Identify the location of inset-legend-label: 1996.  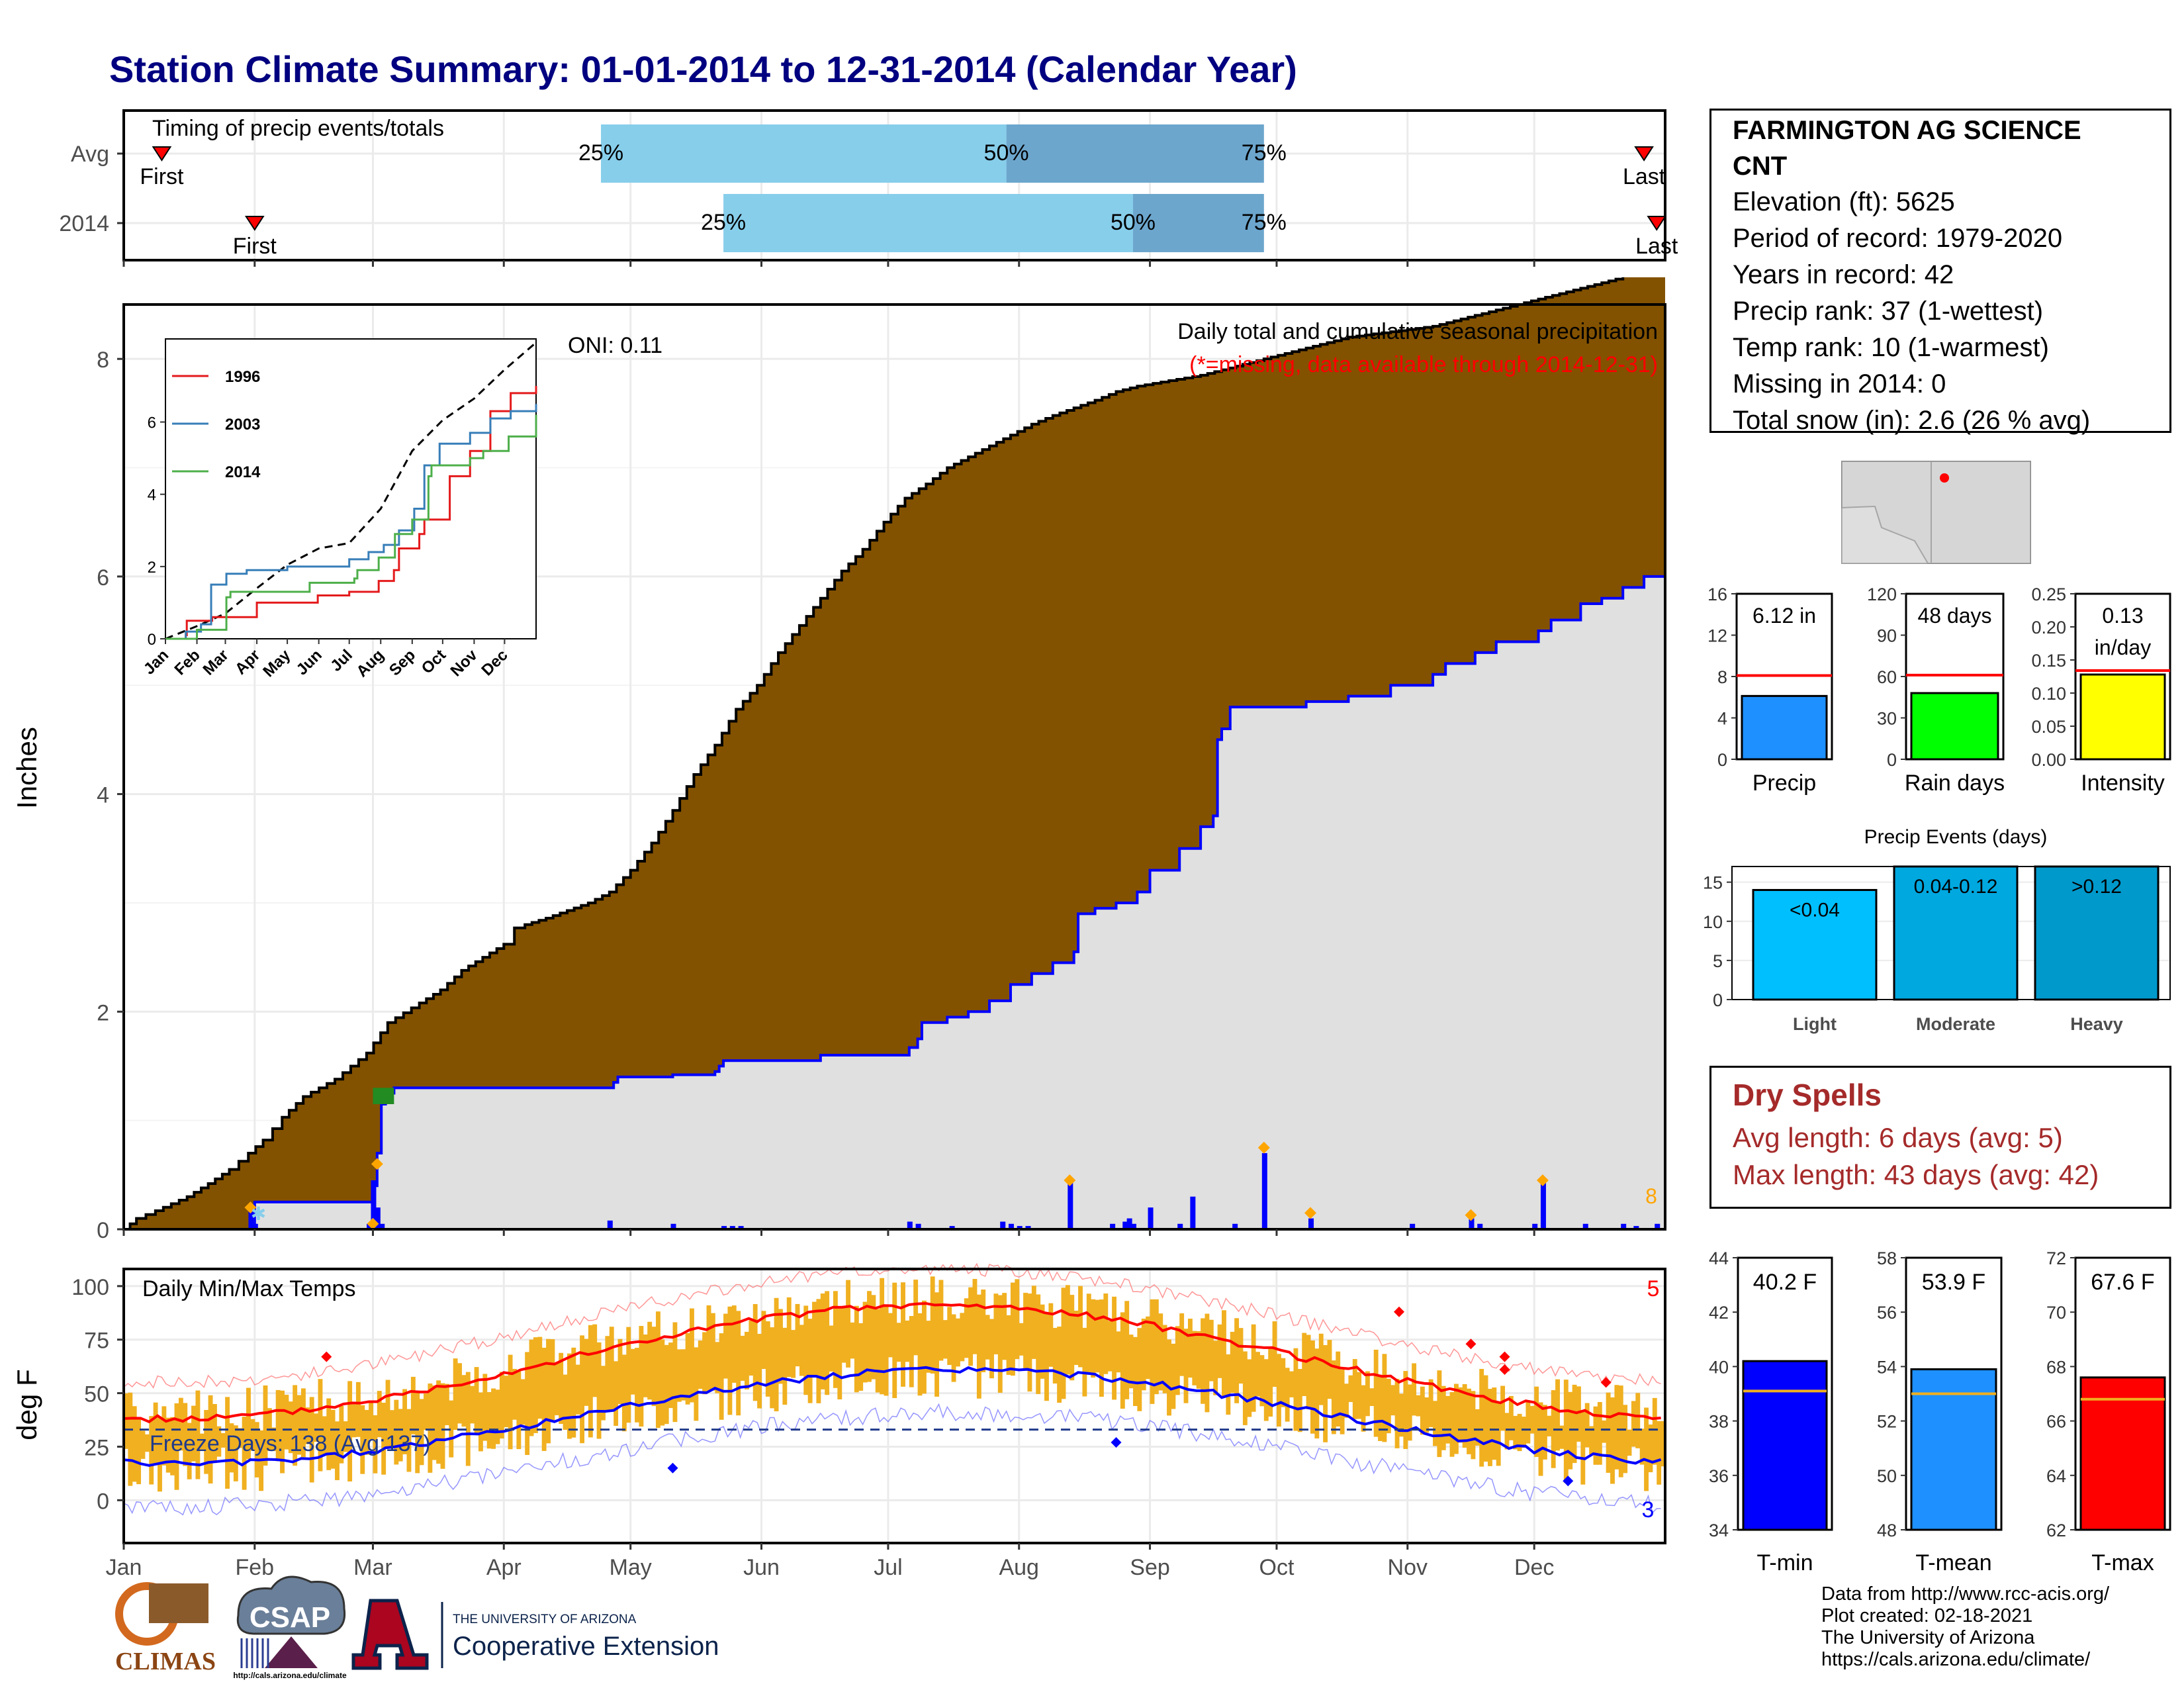
(242, 377).